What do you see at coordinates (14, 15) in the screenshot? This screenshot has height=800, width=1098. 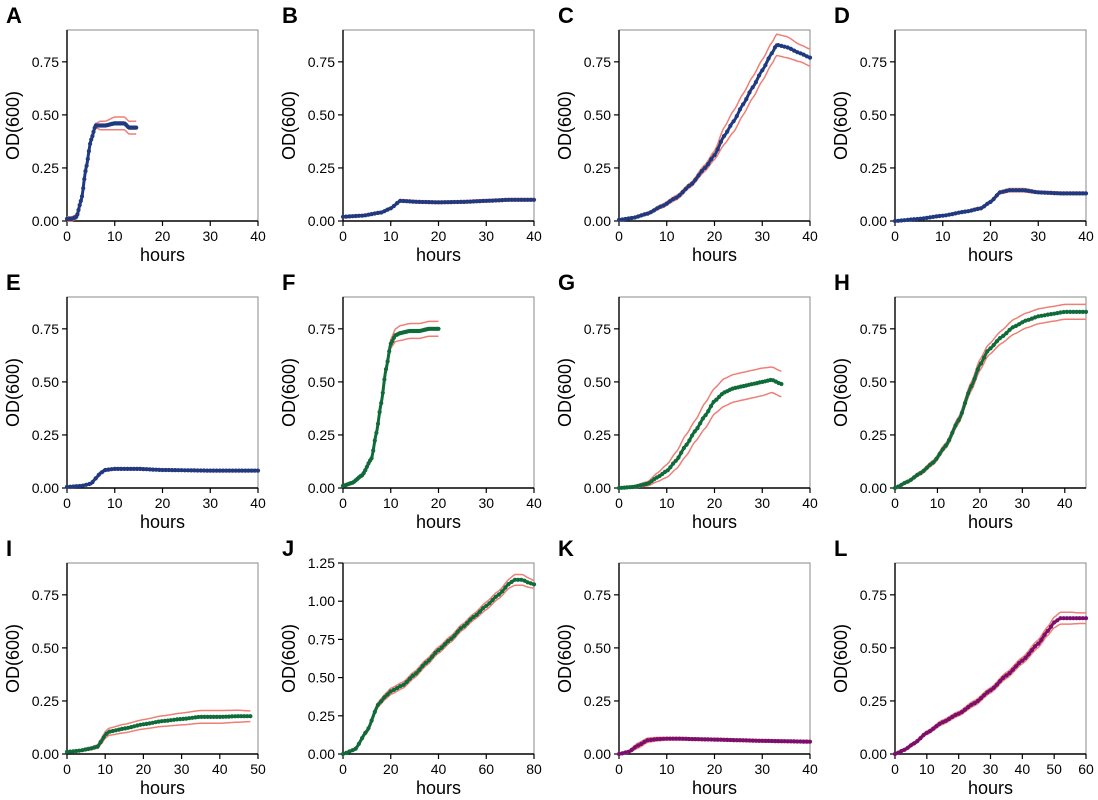 I see `panel-label: A` at bounding box center [14, 15].